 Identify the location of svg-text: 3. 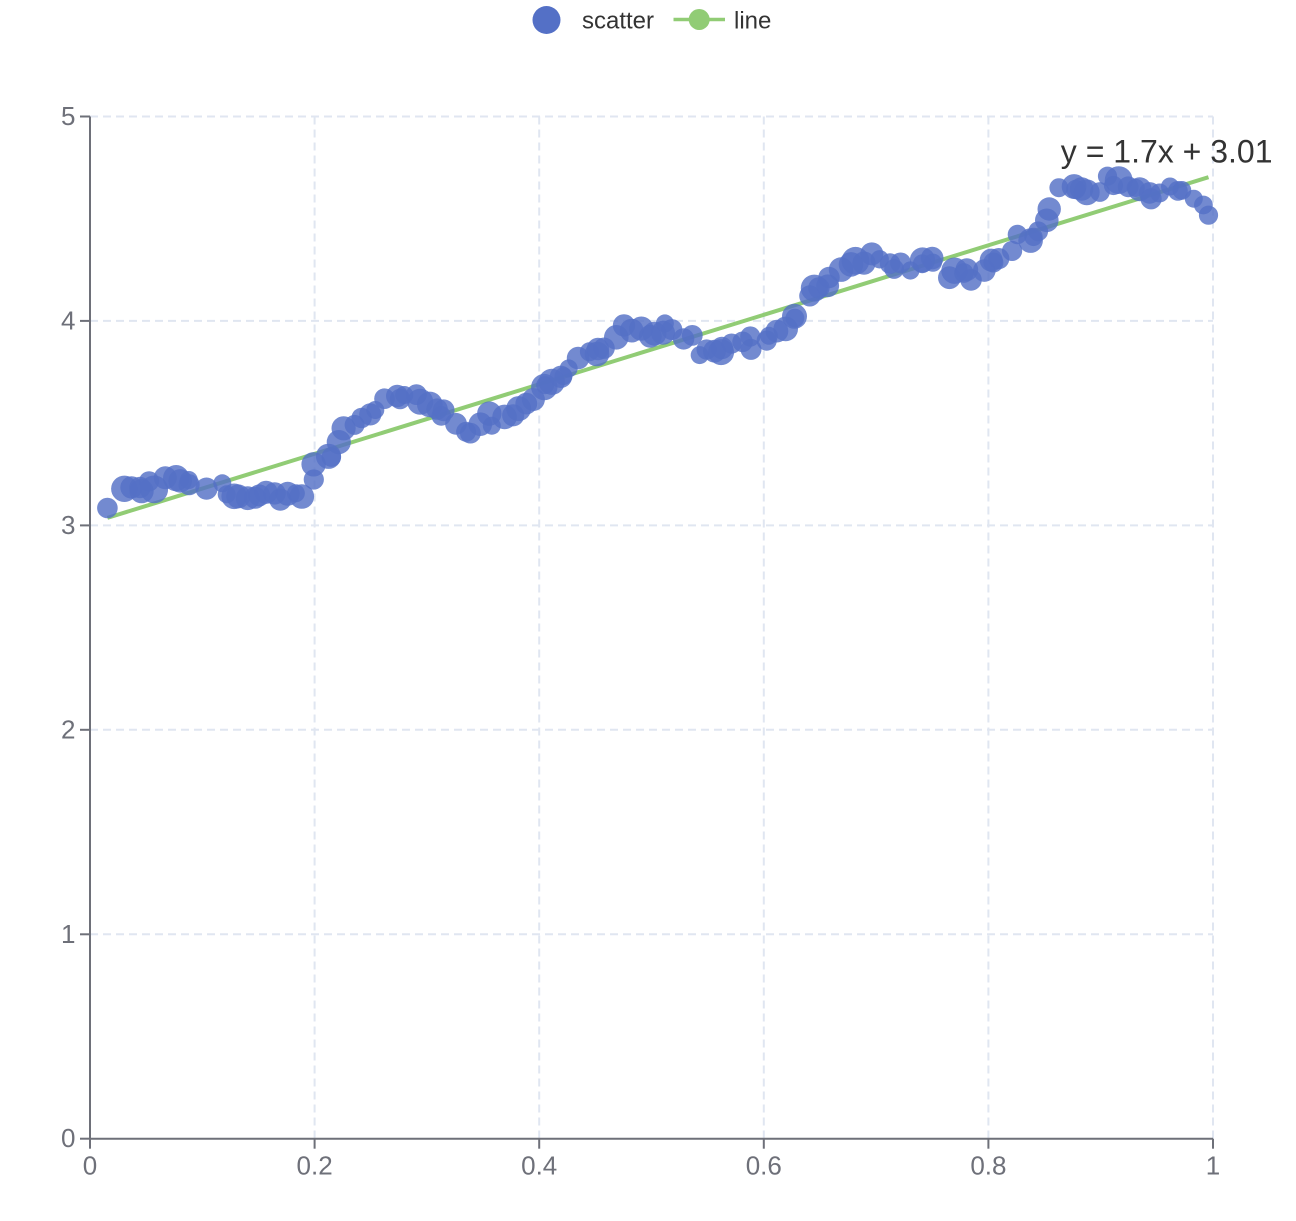
(68, 525).